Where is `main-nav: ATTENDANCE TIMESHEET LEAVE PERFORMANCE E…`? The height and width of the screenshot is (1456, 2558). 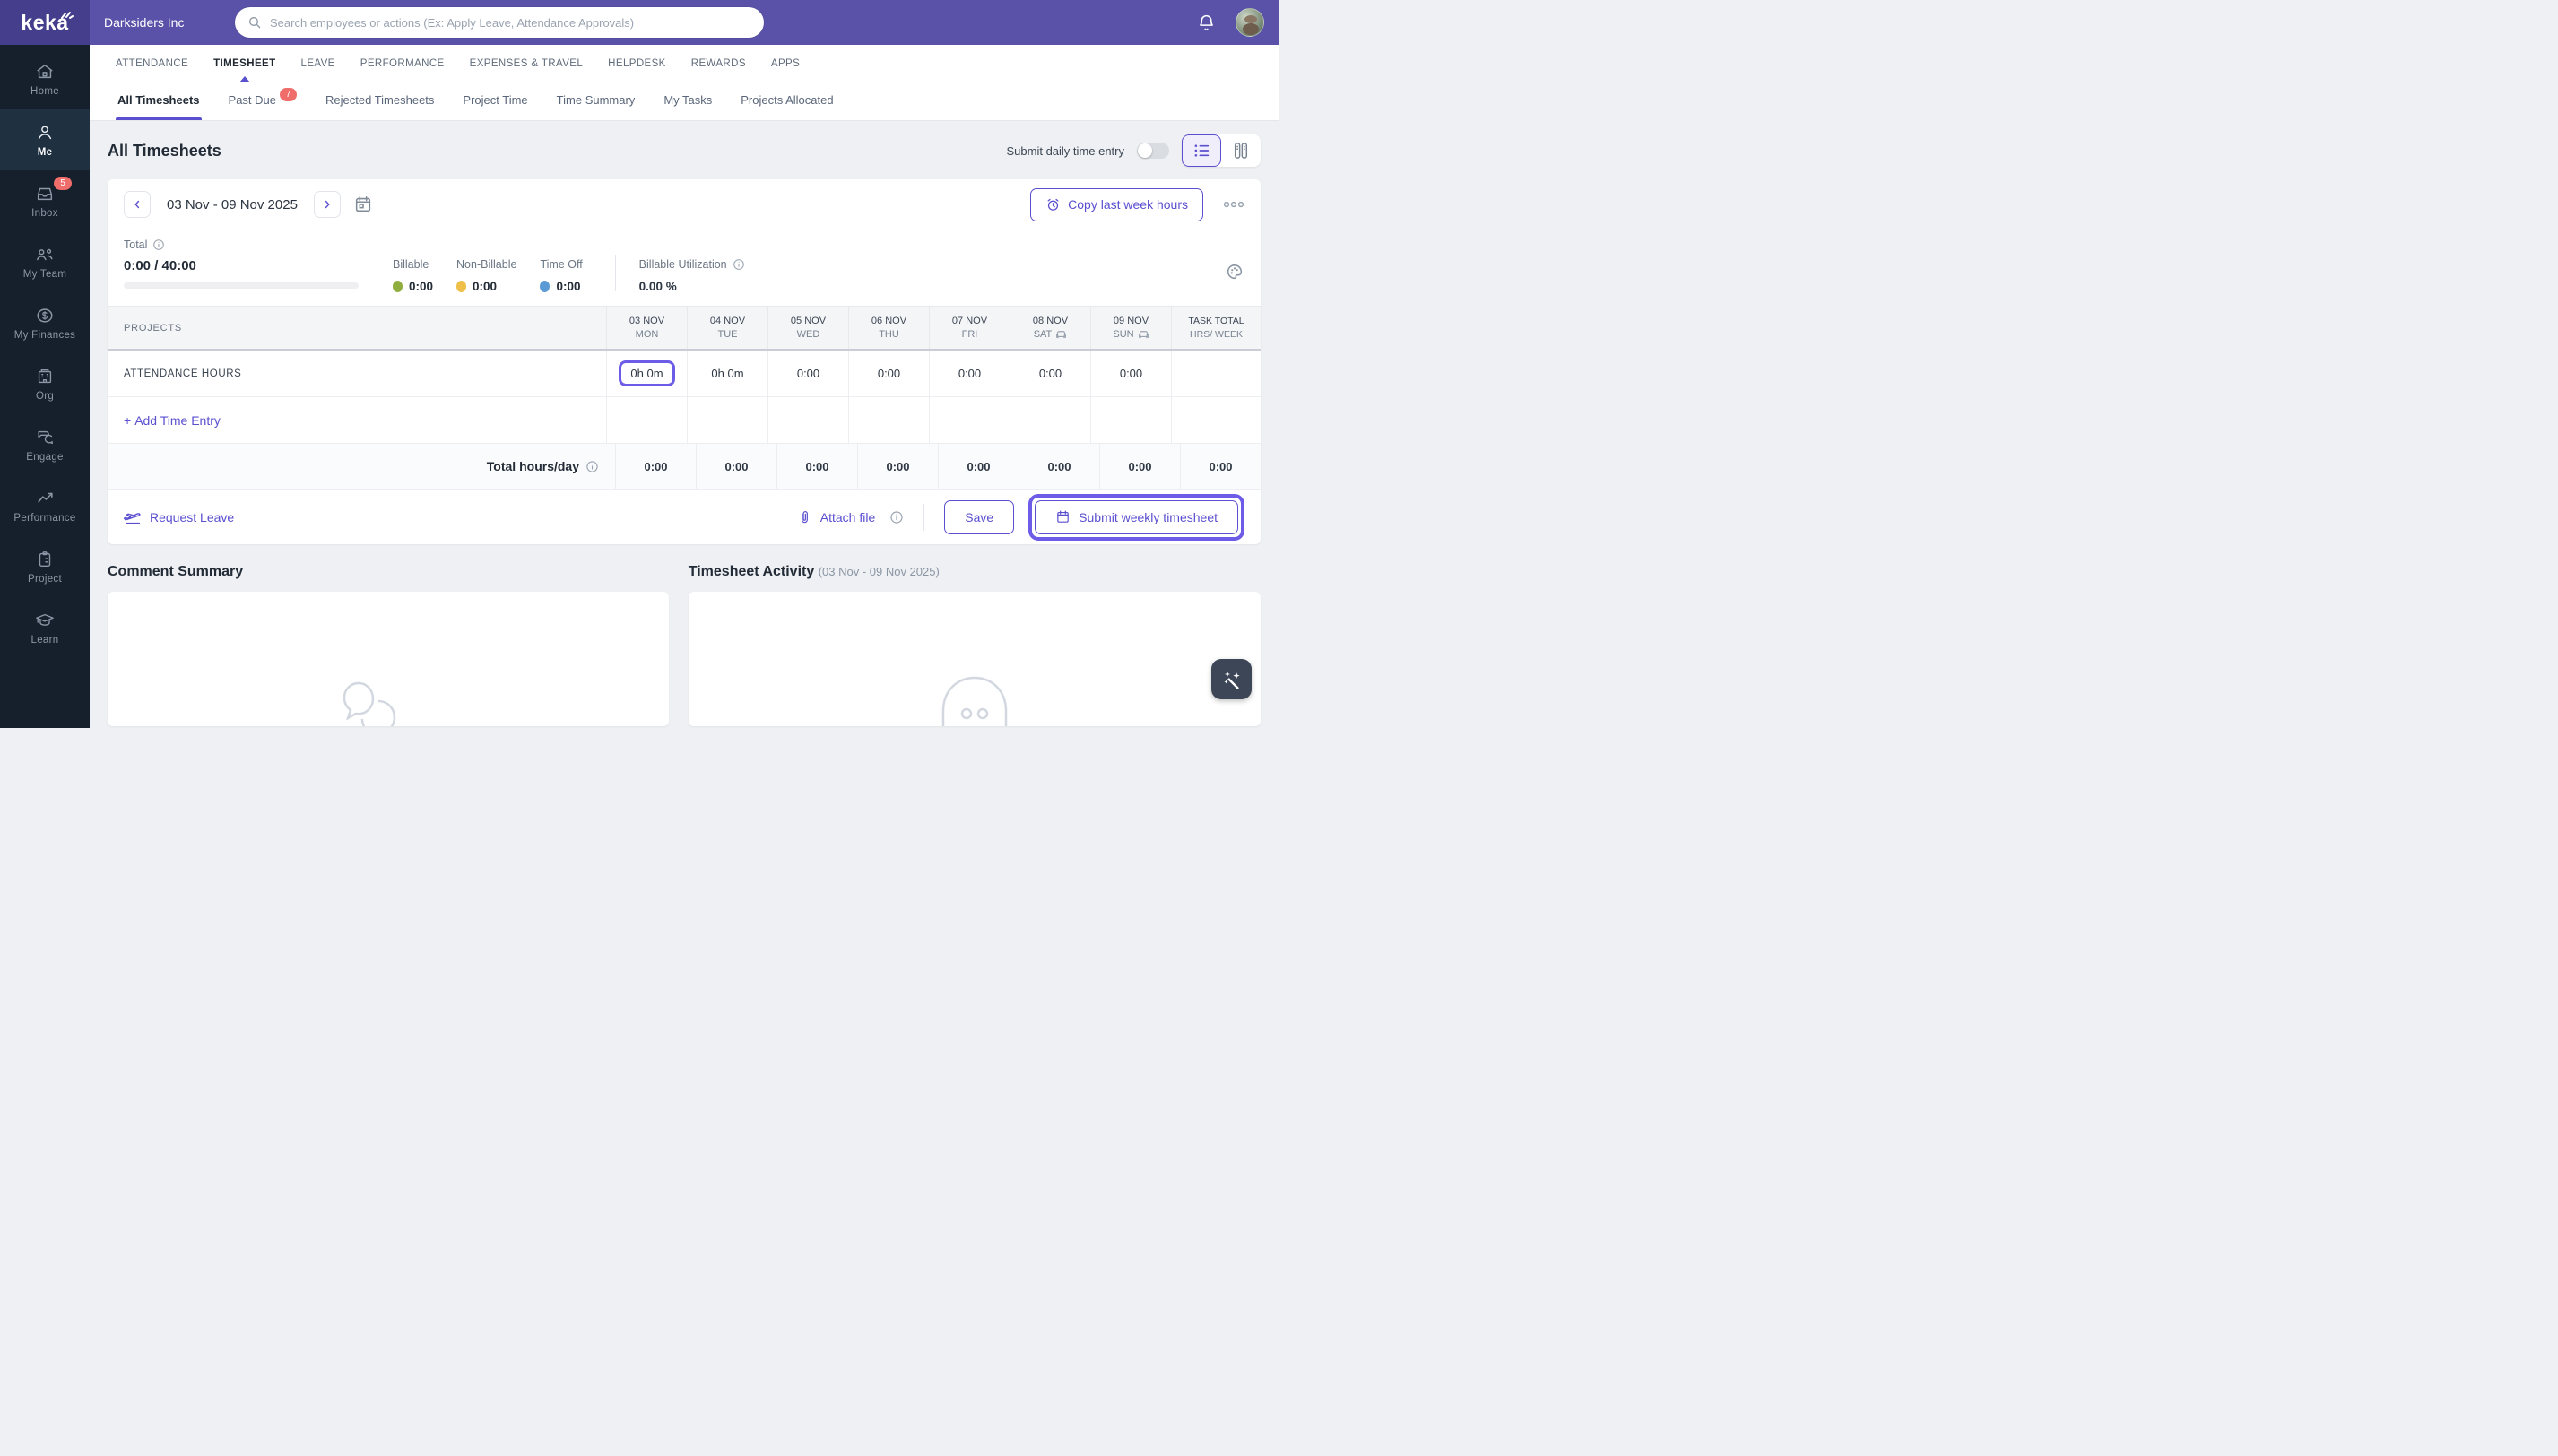 main-nav: ATTENDANCE TIMESHEET LEAVE PERFORMANCE E… is located at coordinates (685, 64).